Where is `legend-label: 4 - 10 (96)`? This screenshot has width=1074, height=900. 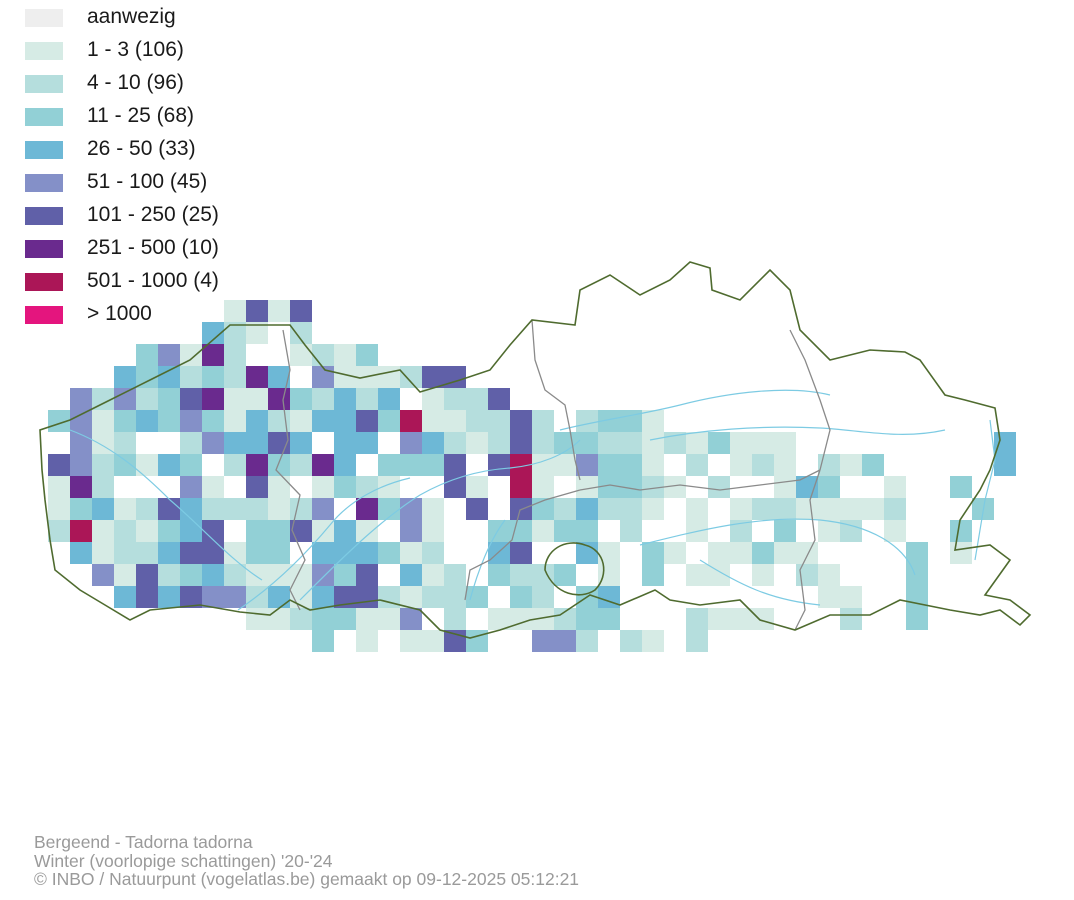 legend-label: 4 - 10 (96) is located at coordinates (135, 82).